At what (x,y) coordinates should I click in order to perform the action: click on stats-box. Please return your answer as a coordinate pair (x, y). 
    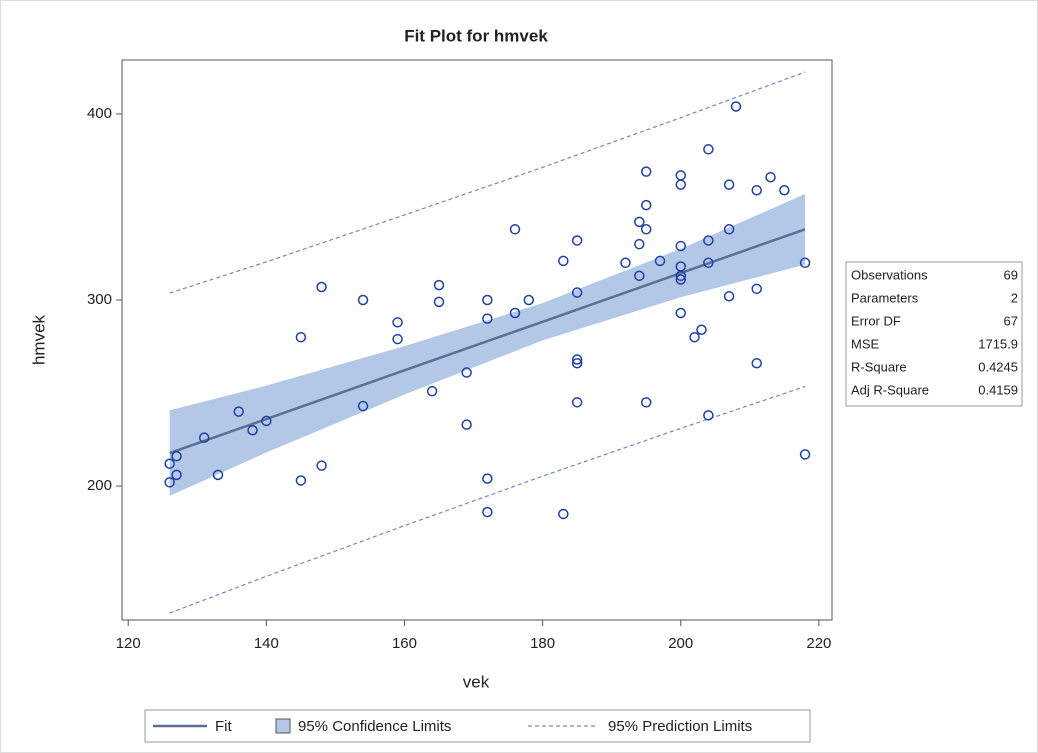
    Looking at the image, I should click on (934, 334).